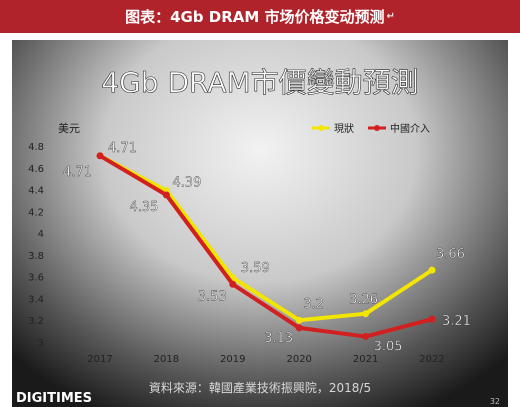 The width and height of the screenshot is (520, 407). Describe the element at coordinates (344, 128) in the screenshot. I see `legend-label: 現狀` at that location.